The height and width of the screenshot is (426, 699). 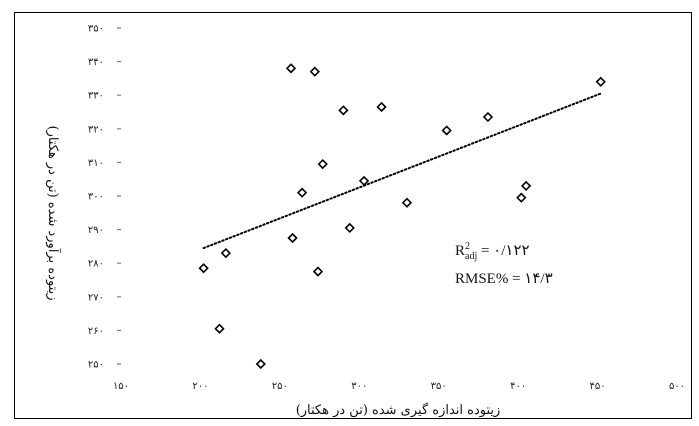 I want to click on y-tick-label: ۳۲۰, so click(x=96, y=129).